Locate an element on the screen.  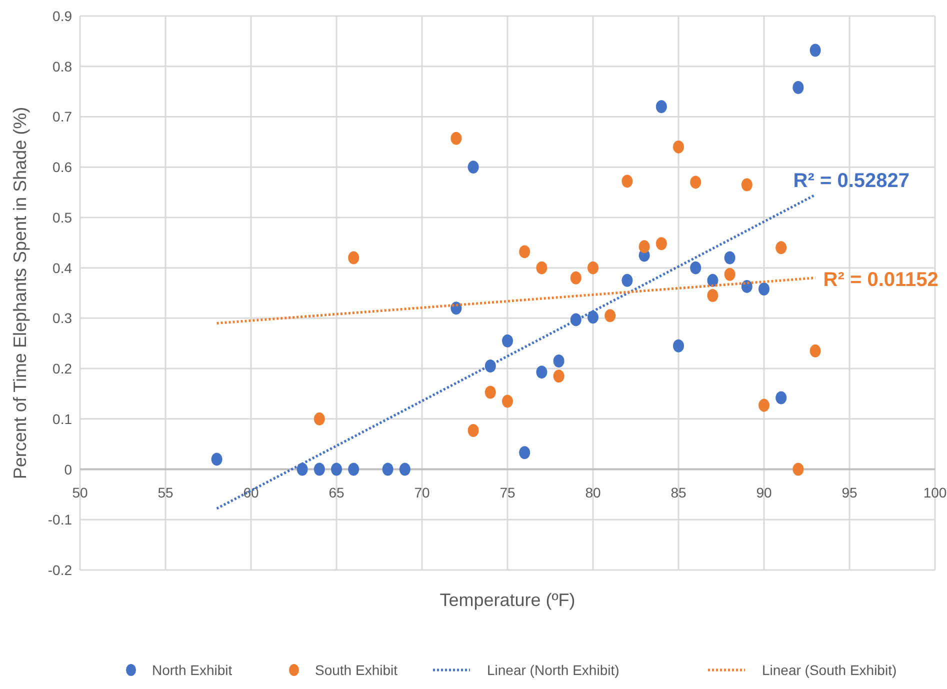
legend-label: South Exhibit is located at coordinates (356, 670).